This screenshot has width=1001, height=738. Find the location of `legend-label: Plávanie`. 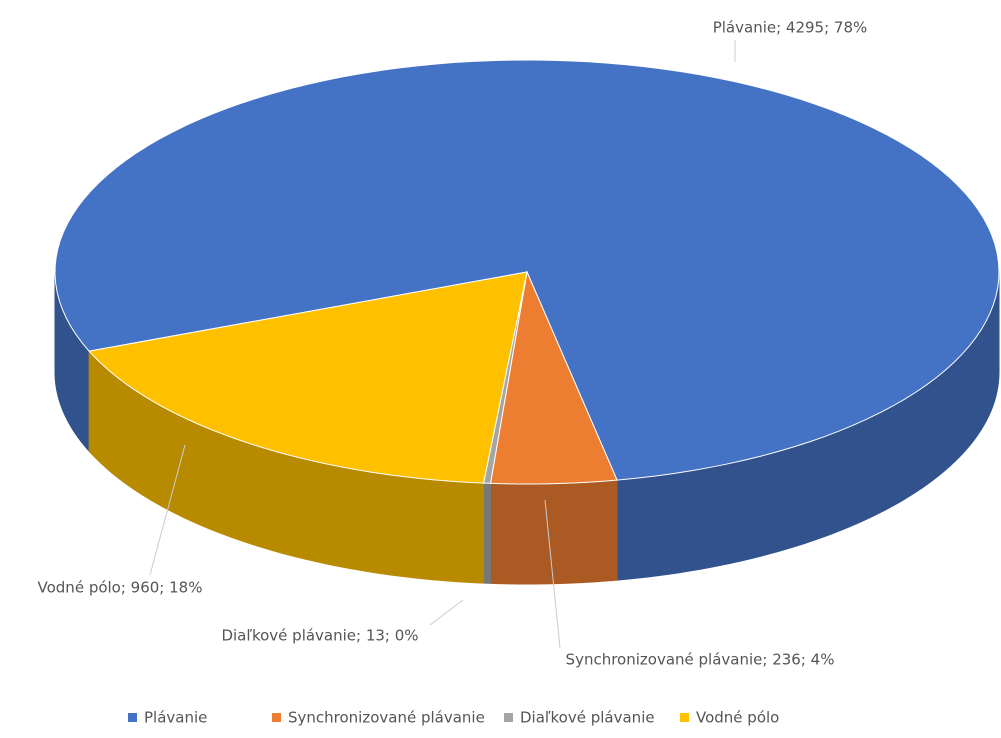

legend-label: Plávanie is located at coordinates (175, 718).